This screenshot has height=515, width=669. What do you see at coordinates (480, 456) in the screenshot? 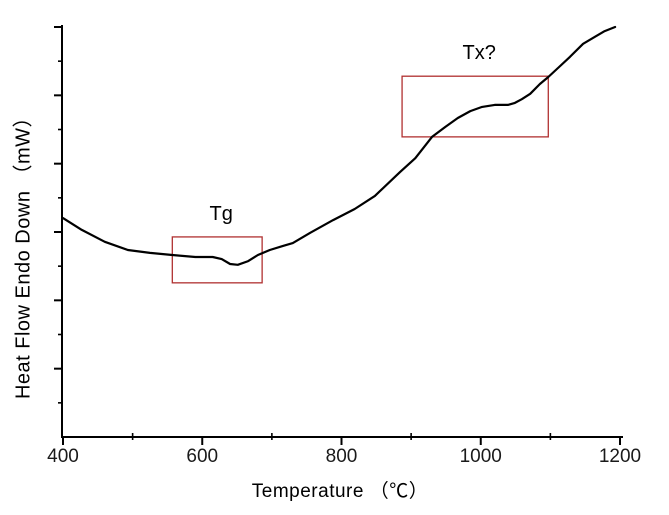
I see `x-tick-label: 1000` at bounding box center [480, 456].